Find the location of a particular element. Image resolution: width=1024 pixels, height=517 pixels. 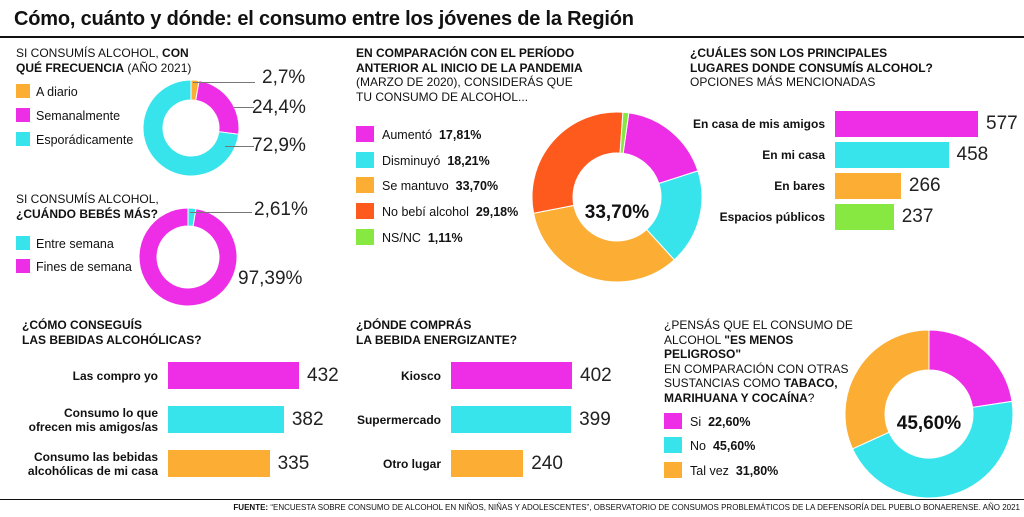

frequency-slice-espor-dicamente is located at coordinates (191, 128).